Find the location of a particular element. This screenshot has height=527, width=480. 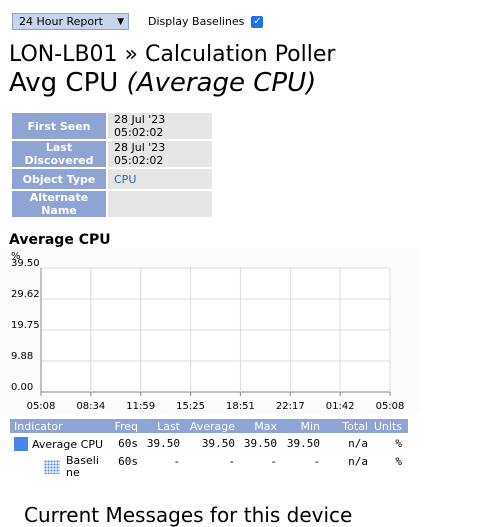

metric-title: Avg CPU (Average CPU) is located at coordinates (162, 83).